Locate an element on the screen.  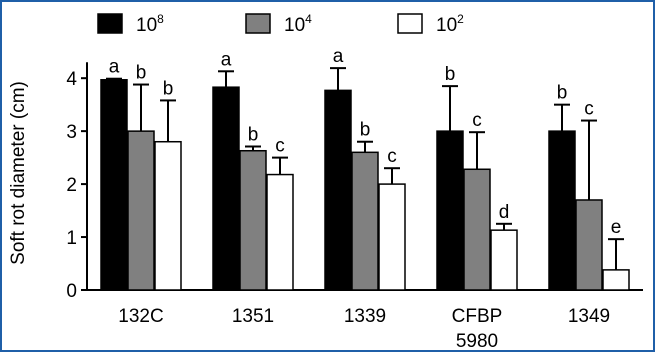
y-axis: 0 1 2 3 4 is located at coordinates (77, 182).